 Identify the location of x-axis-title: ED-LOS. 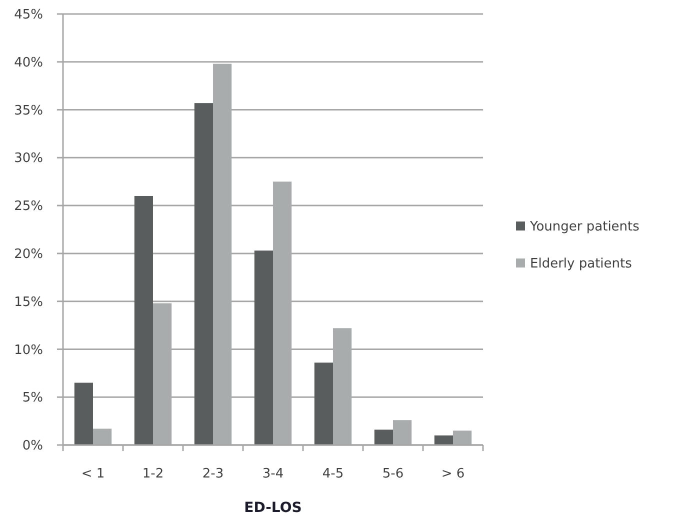
(273, 508).